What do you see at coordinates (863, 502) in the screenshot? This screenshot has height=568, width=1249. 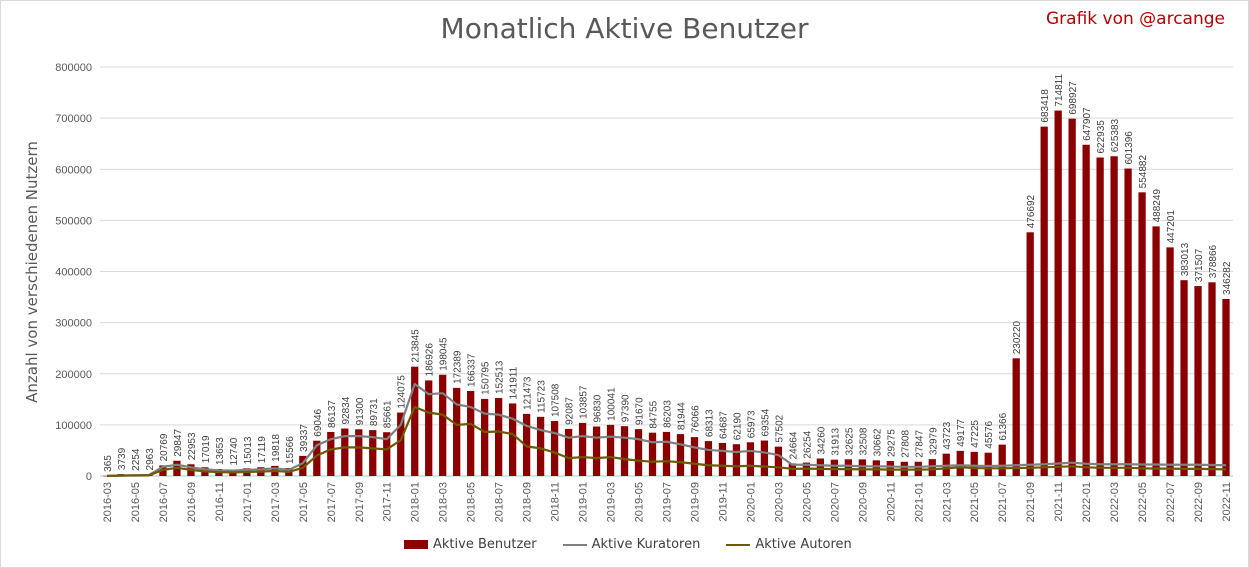 I see `x-tick-label: 2020-09` at bounding box center [863, 502].